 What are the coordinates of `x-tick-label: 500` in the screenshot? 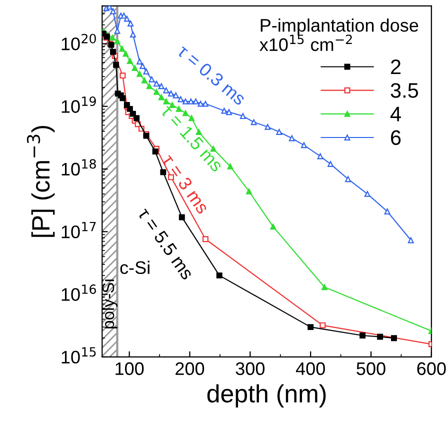 It's located at (371, 369).